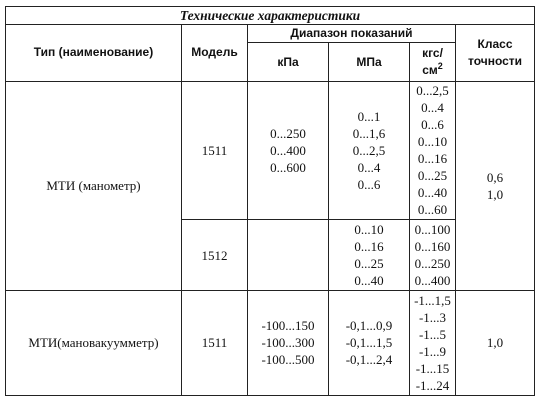 This screenshot has height=409, width=539. Describe the element at coordinates (432, 176) in the screenshot. I see `value-kgf: 0...25` at that location.